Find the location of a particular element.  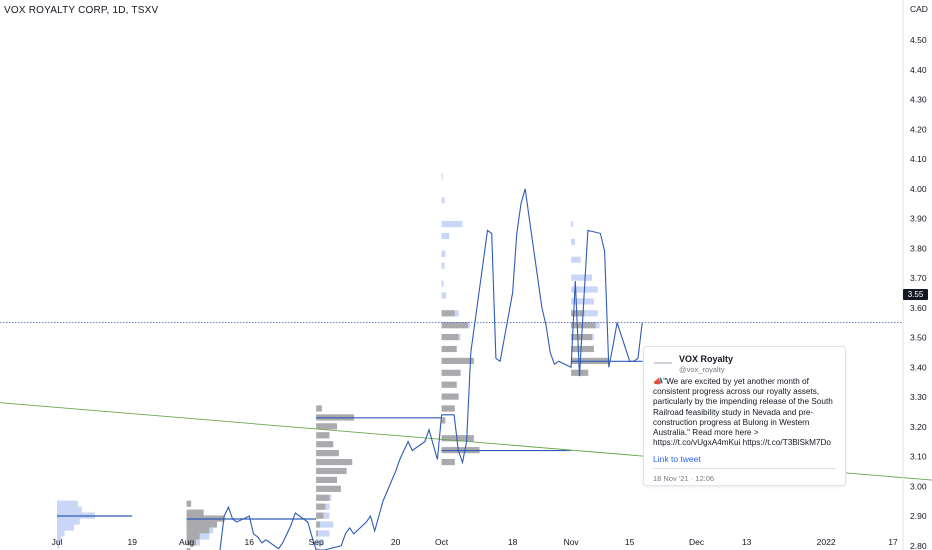

tweet-link: Link to tweet is located at coordinates (677, 459).